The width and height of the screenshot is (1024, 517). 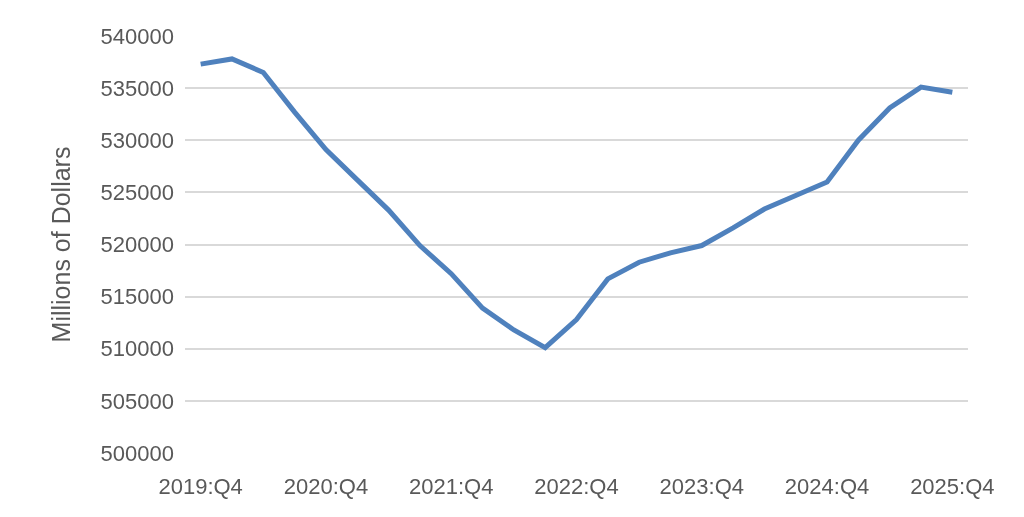 I want to click on x-tick-label: 2025:Q4, so click(x=952, y=486).